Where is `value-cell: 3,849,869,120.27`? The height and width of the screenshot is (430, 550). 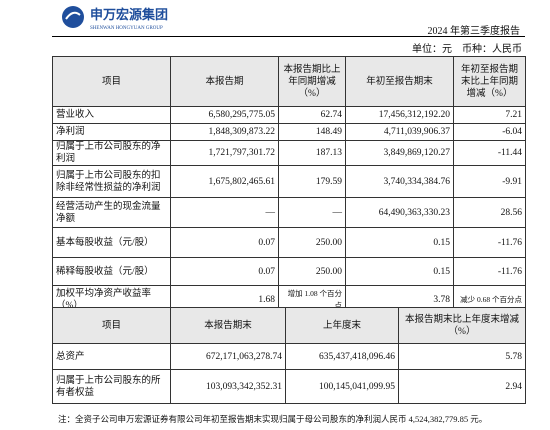
value-cell: 3,849,869,120.27 is located at coordinates (399, 153).